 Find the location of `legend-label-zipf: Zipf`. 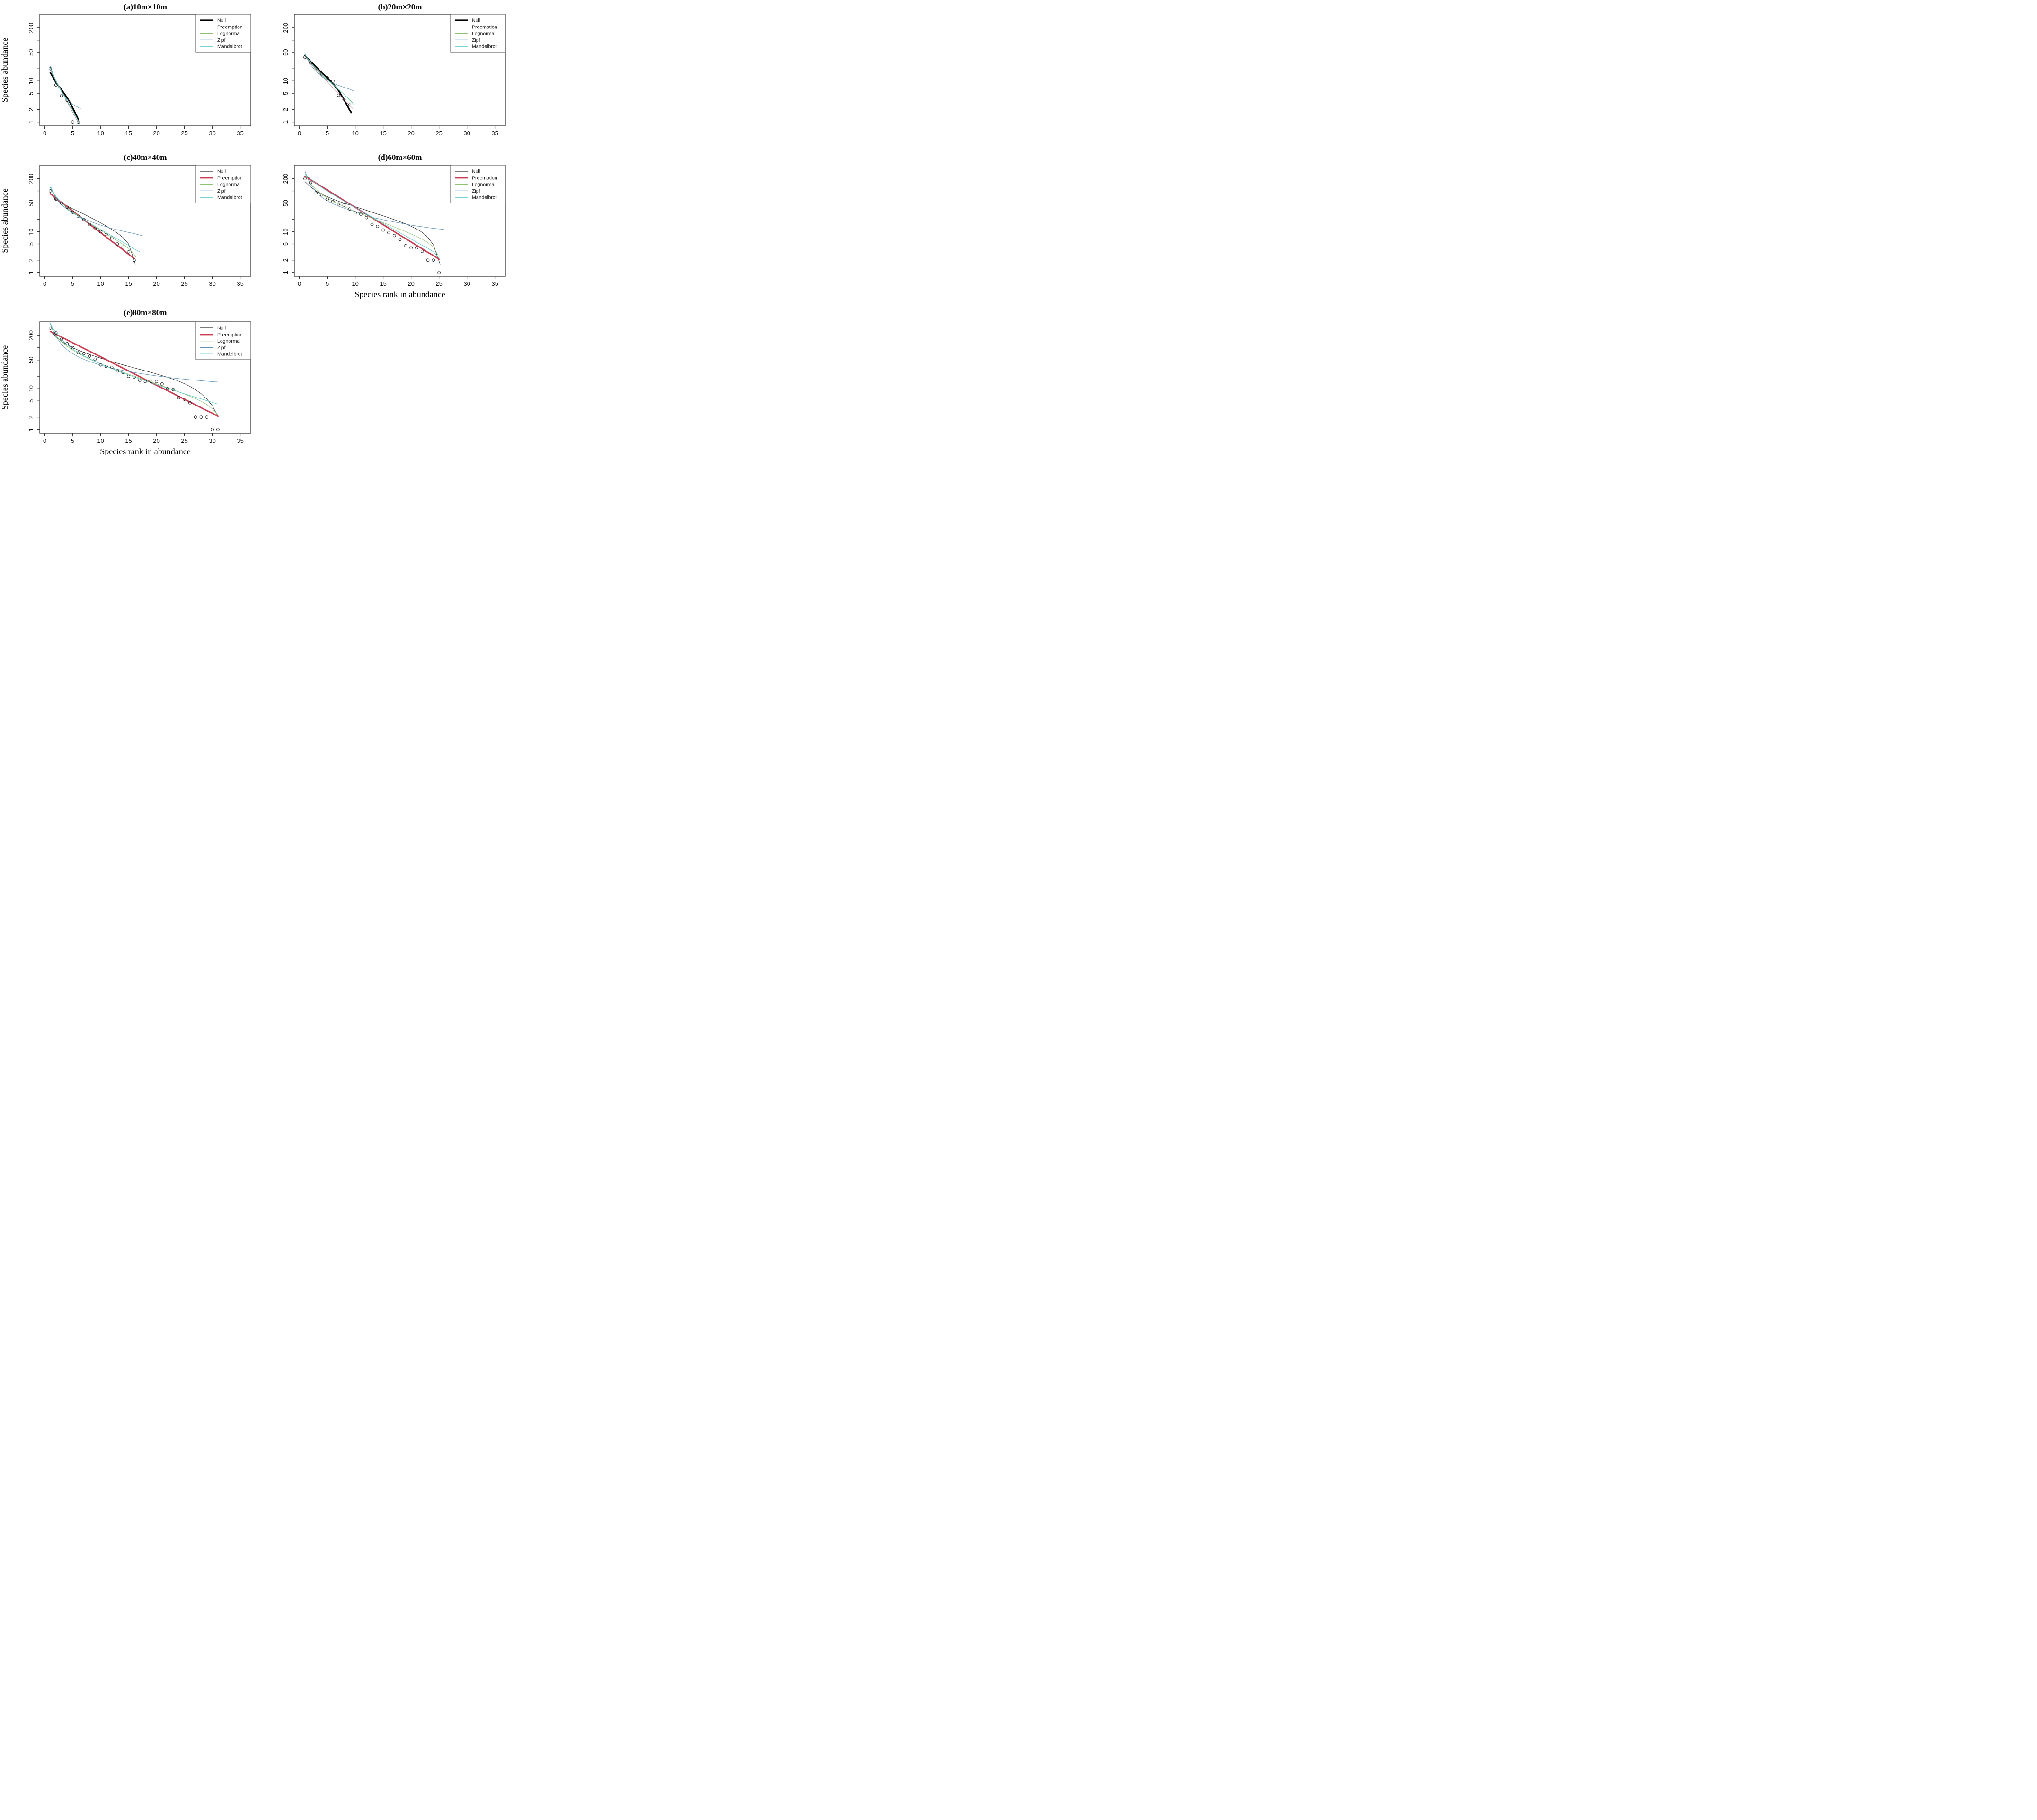

legend-label-zipf: Zipf is located at coordinates (476, 40).